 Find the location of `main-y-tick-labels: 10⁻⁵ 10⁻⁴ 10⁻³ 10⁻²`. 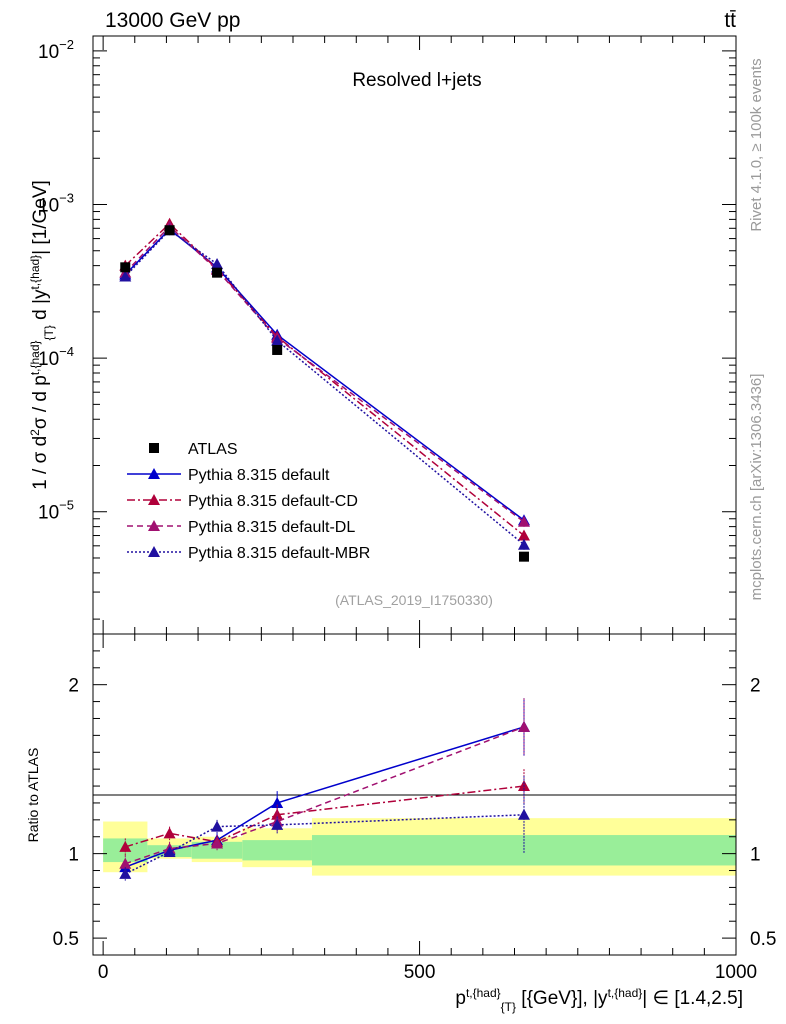

main-y-tick-labels: 10⁻⁵ 10⁻⁴ 10⁻³ 10⁻² is located at coordinates (56, 280).